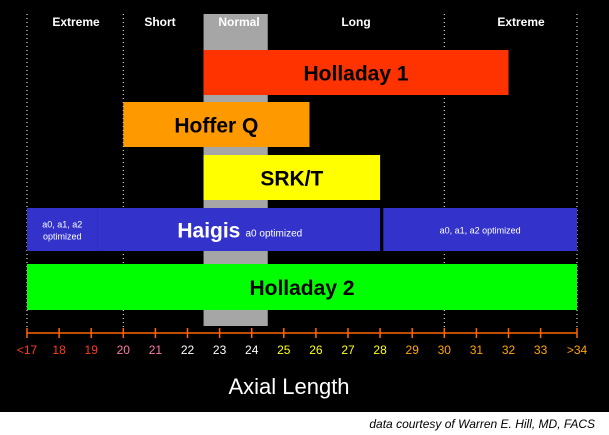 This screenshot has height=435, width=609. What do you see at coordinates (380, 350) in the screenshot?
I see `x-tick-label-28: 28` at bounding box center [380, 350].